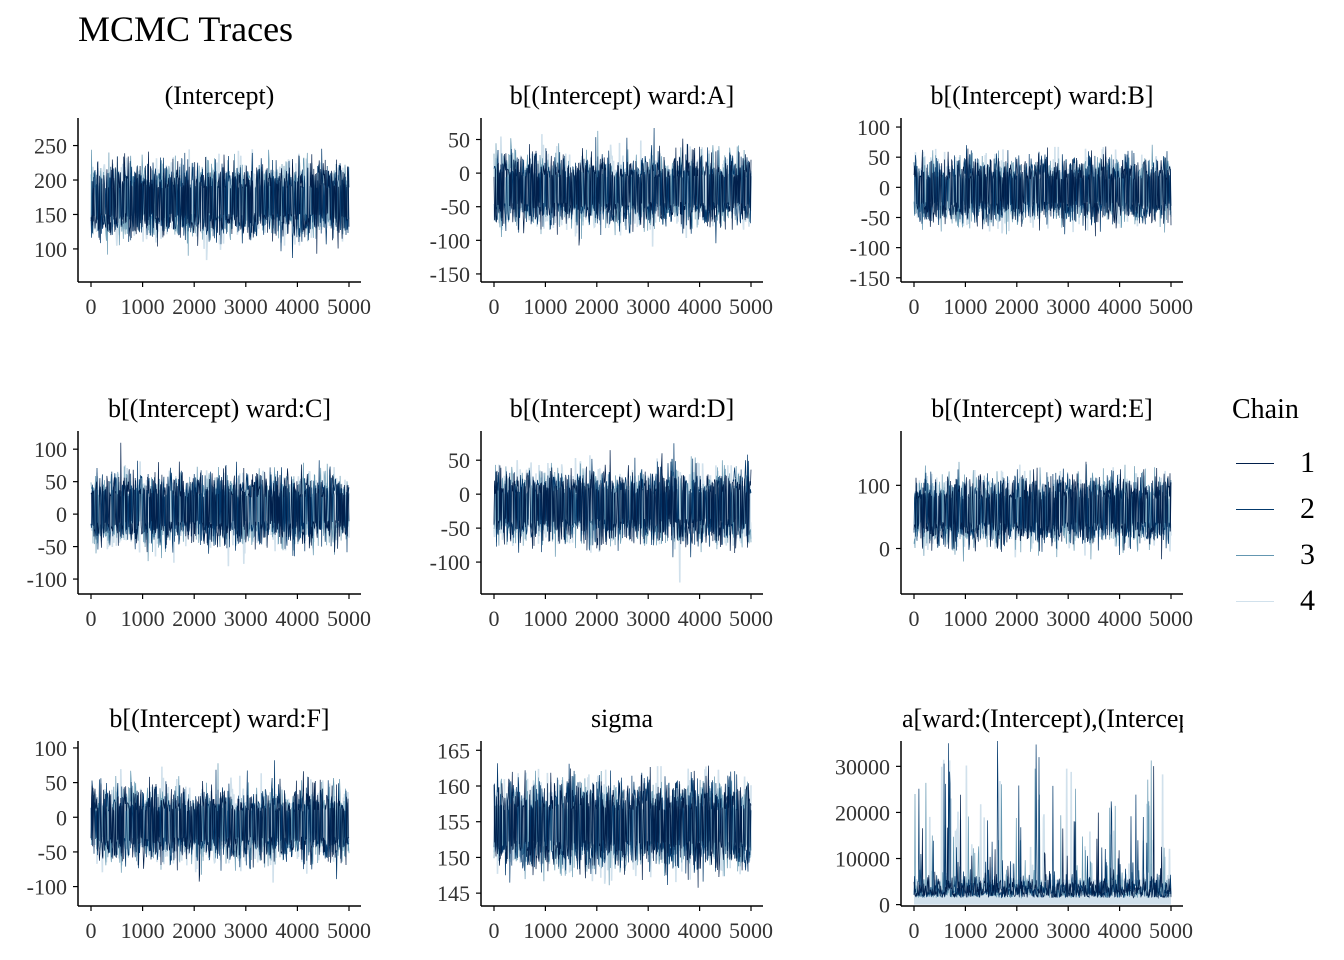  I want to click on y-tick-label: -150, so click(870, 278).